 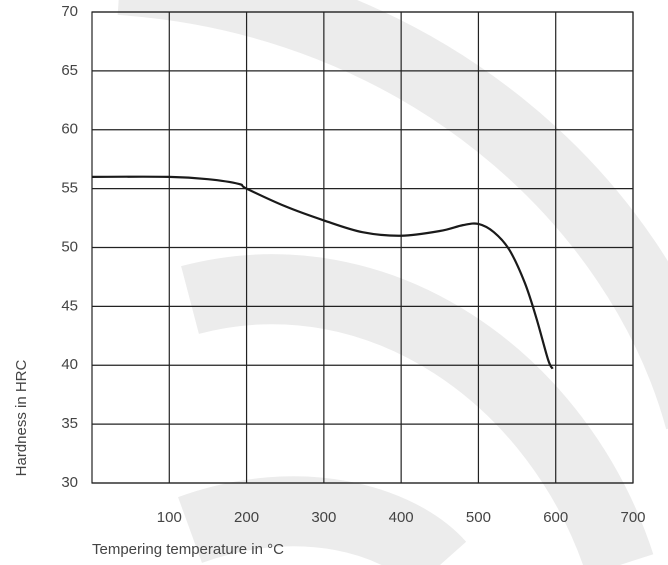 I want to click on y-tick-label: 55, so click(x=69, y=188).